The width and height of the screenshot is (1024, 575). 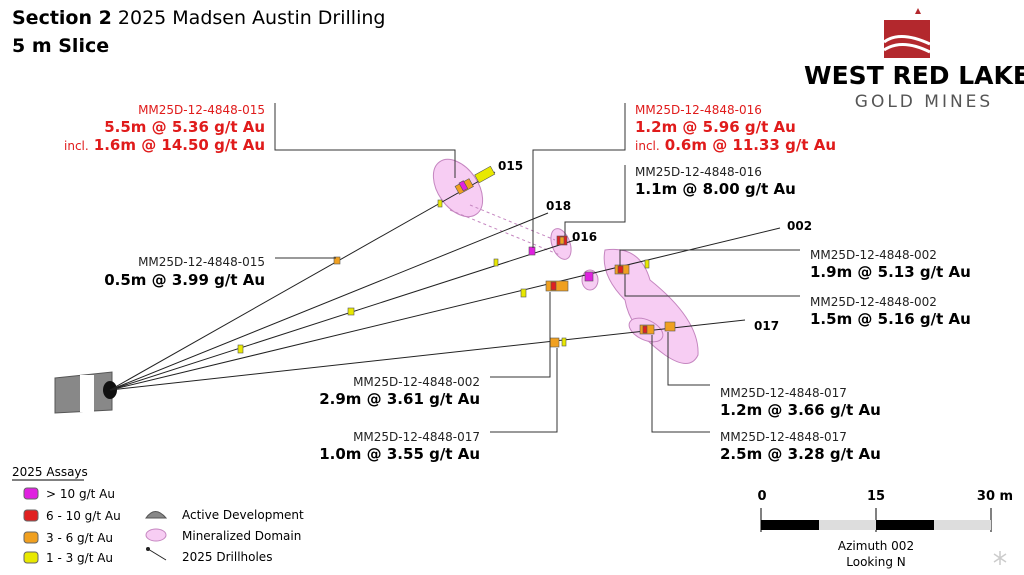 What do you see at coordinates (62, 18) in the screenshot?
I see `title-bold: Section 2` at bounding box center [62, 18].